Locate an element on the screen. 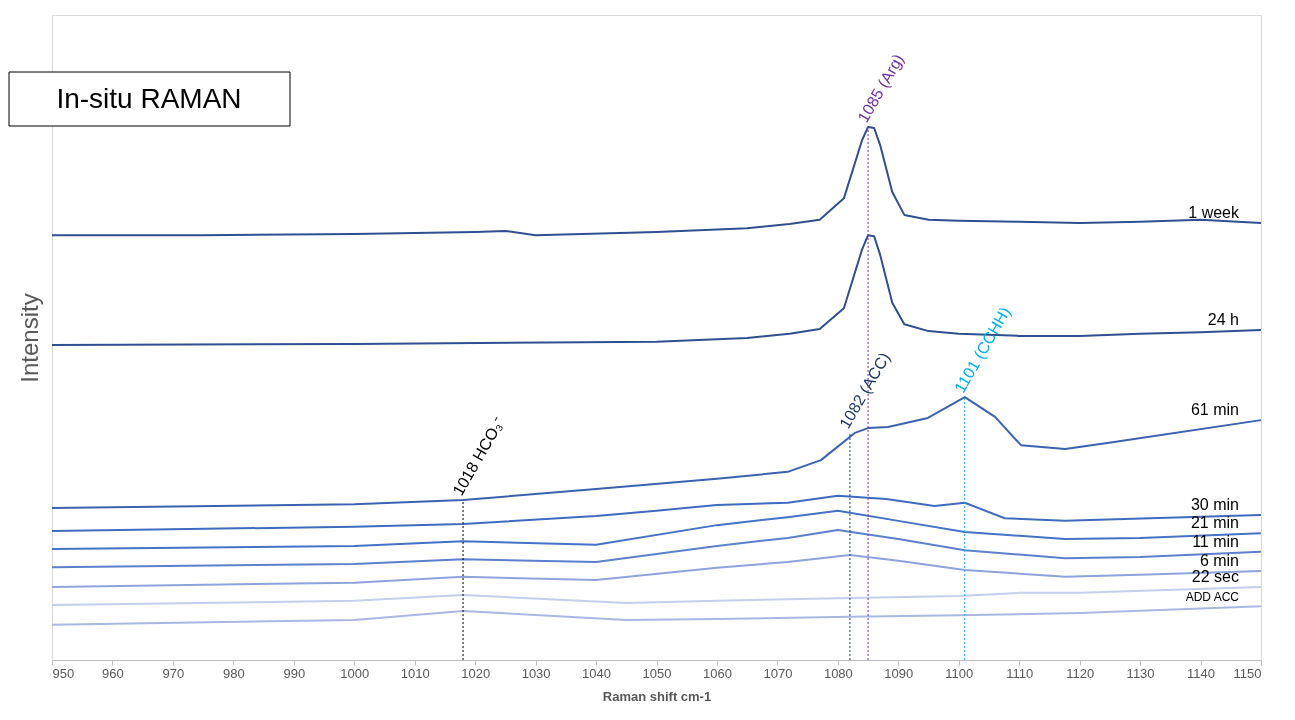  x-tick-label: 1060 is located at coordinates (717, 673).